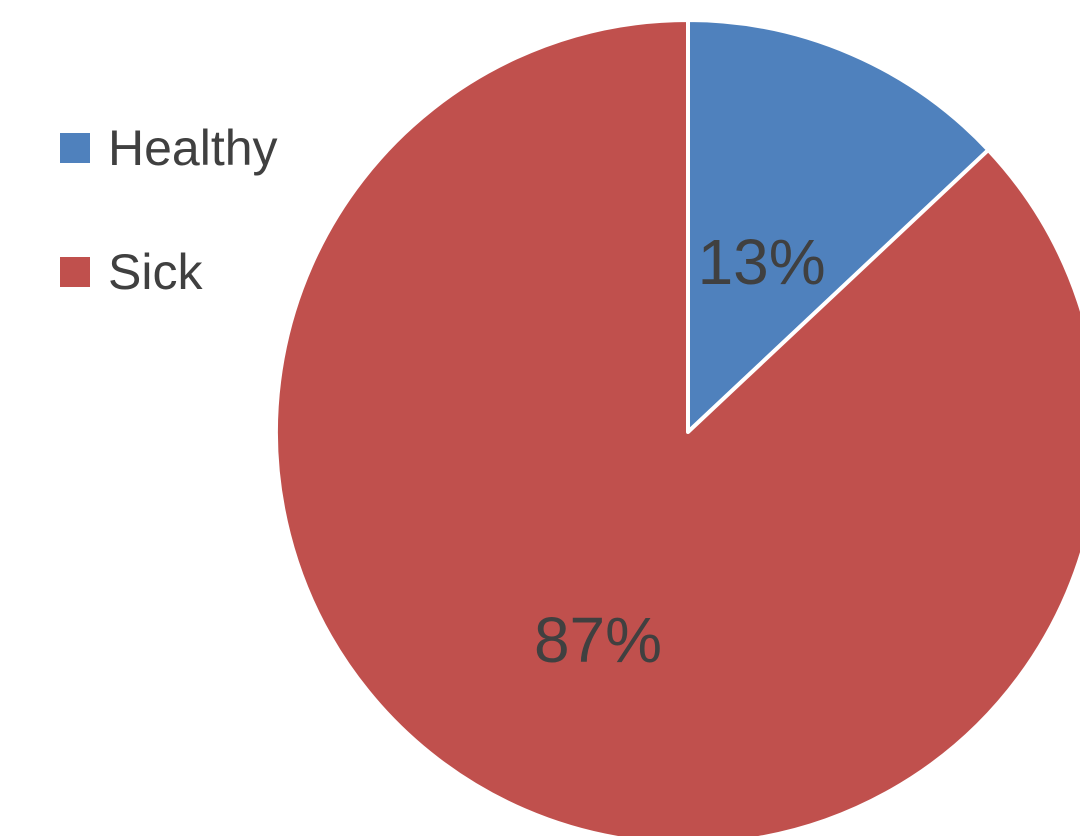  What do you see at coordinates (838, 226) in the screenshot?
I see `pie-slice-healthy` at bounding box center [838, 226].